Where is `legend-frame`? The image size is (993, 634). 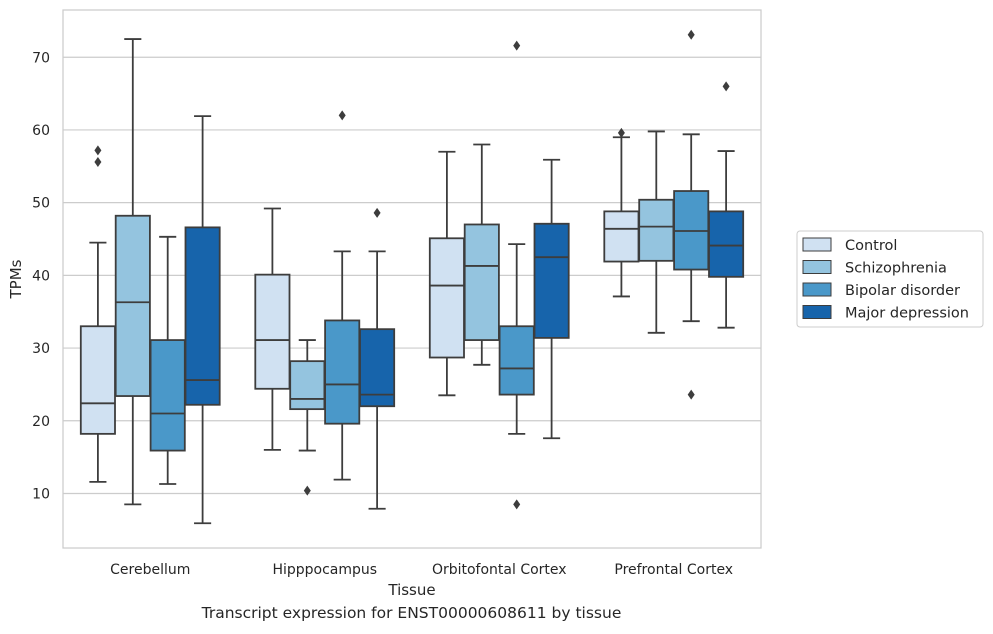
legend-frame is located at coordinates (890, 279).